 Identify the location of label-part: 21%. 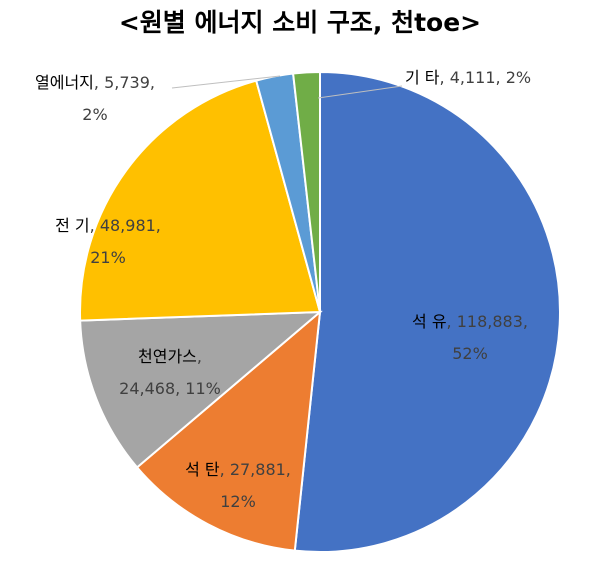
(108, 257).